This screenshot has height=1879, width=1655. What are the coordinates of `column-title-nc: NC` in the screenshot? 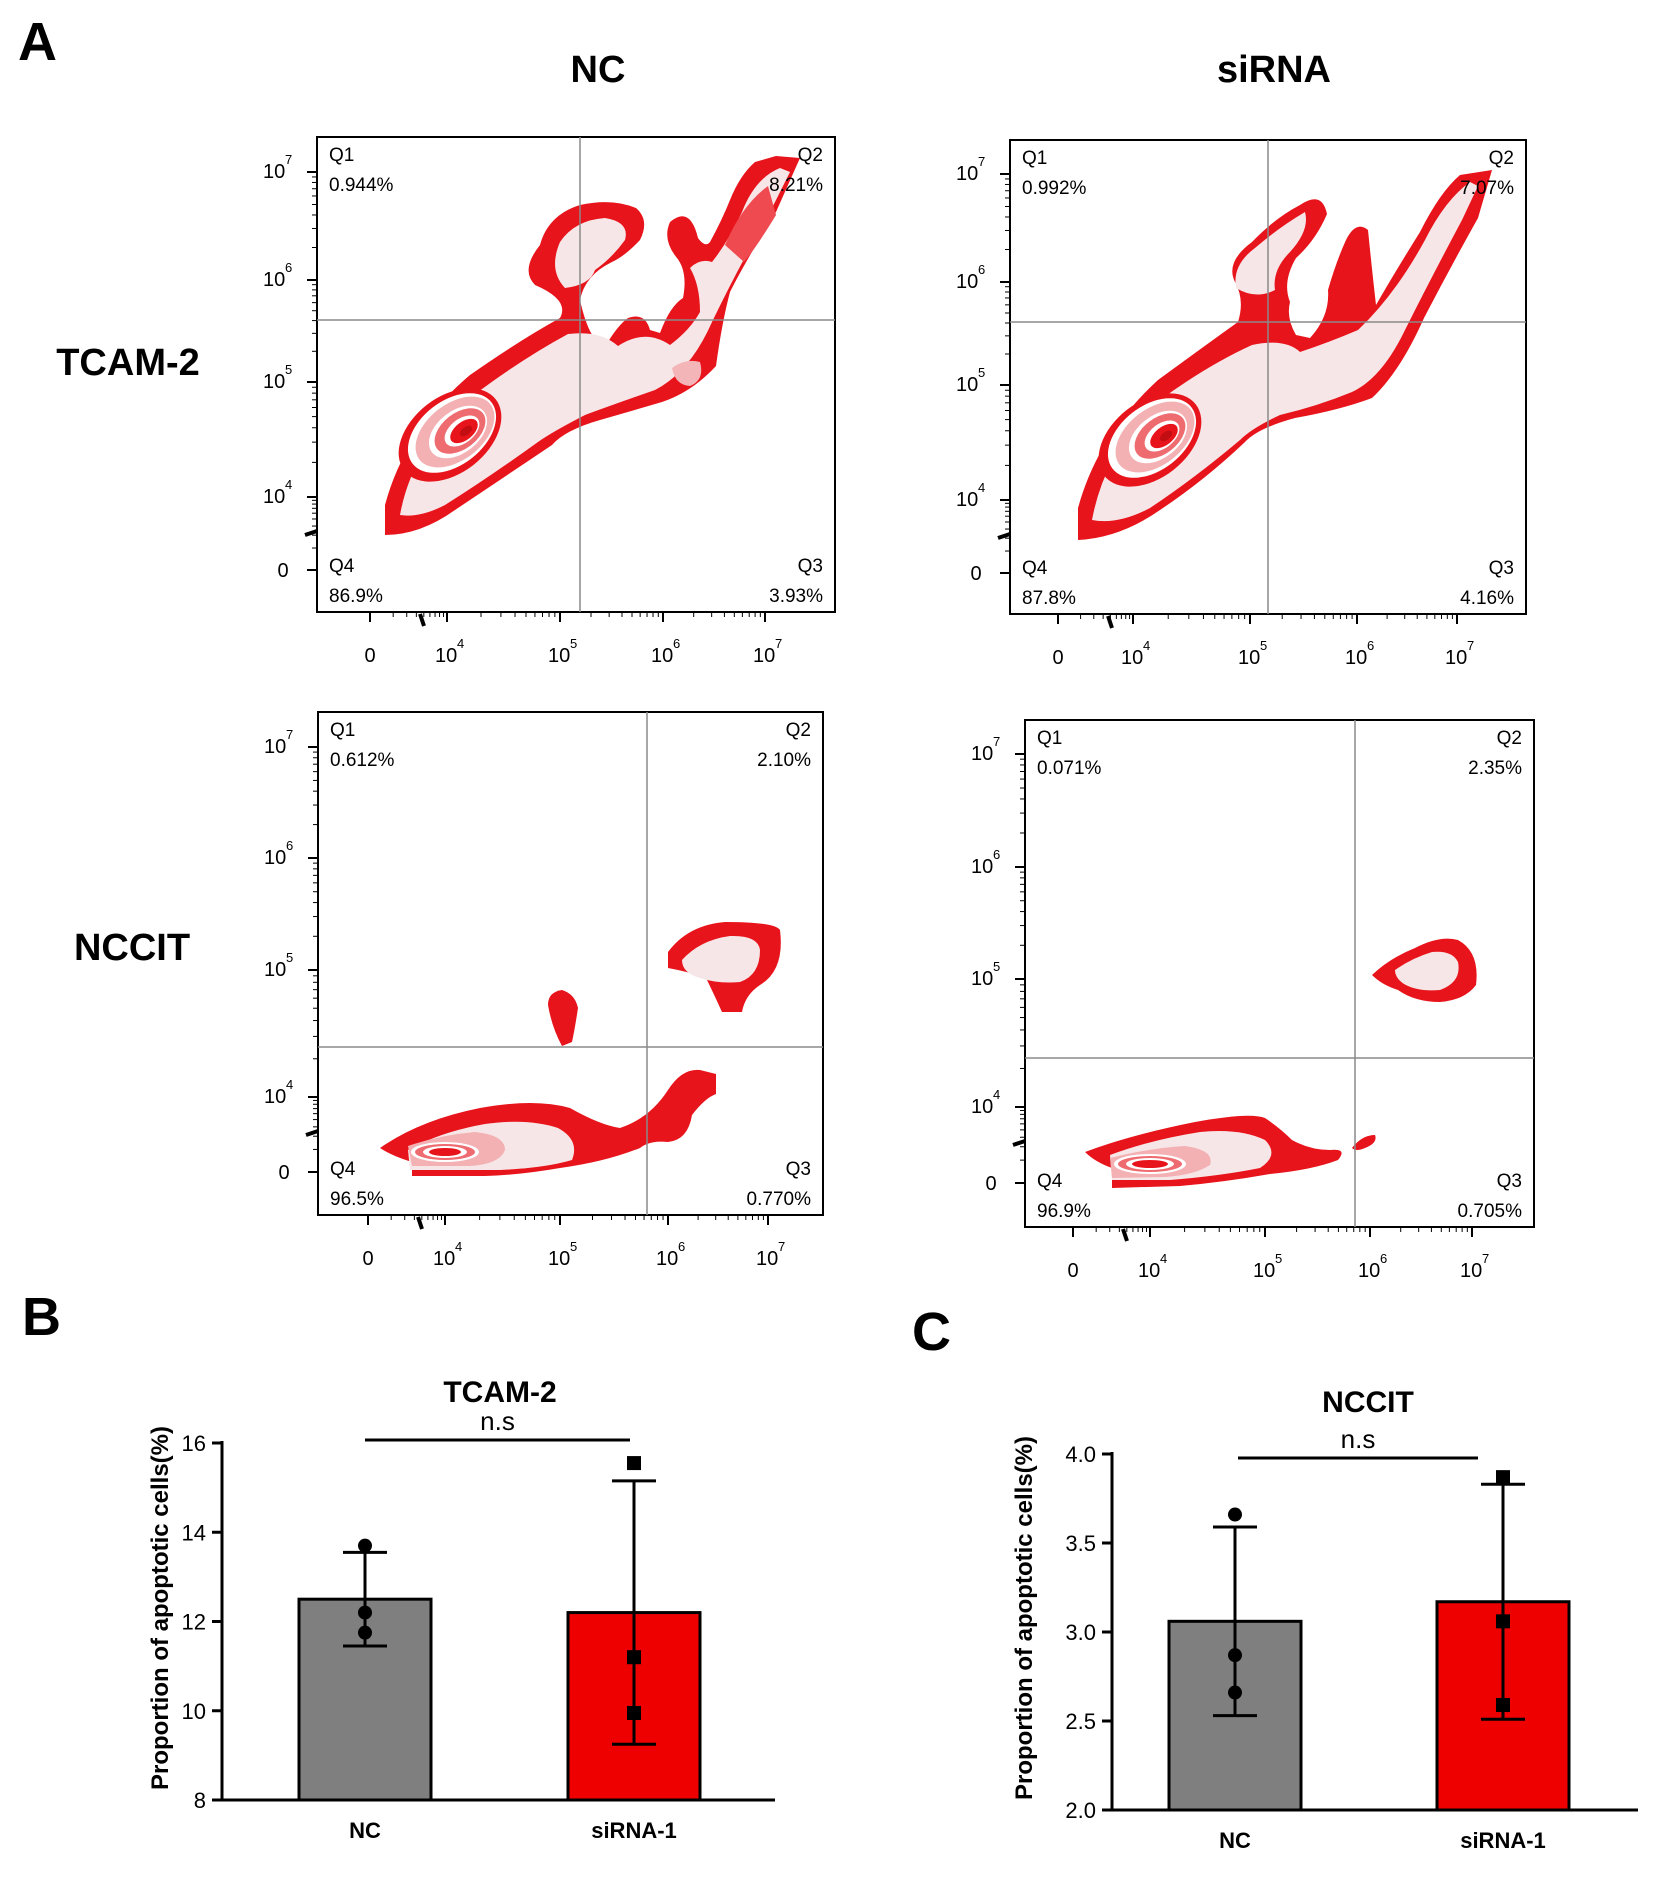 It's located at (598, 70).